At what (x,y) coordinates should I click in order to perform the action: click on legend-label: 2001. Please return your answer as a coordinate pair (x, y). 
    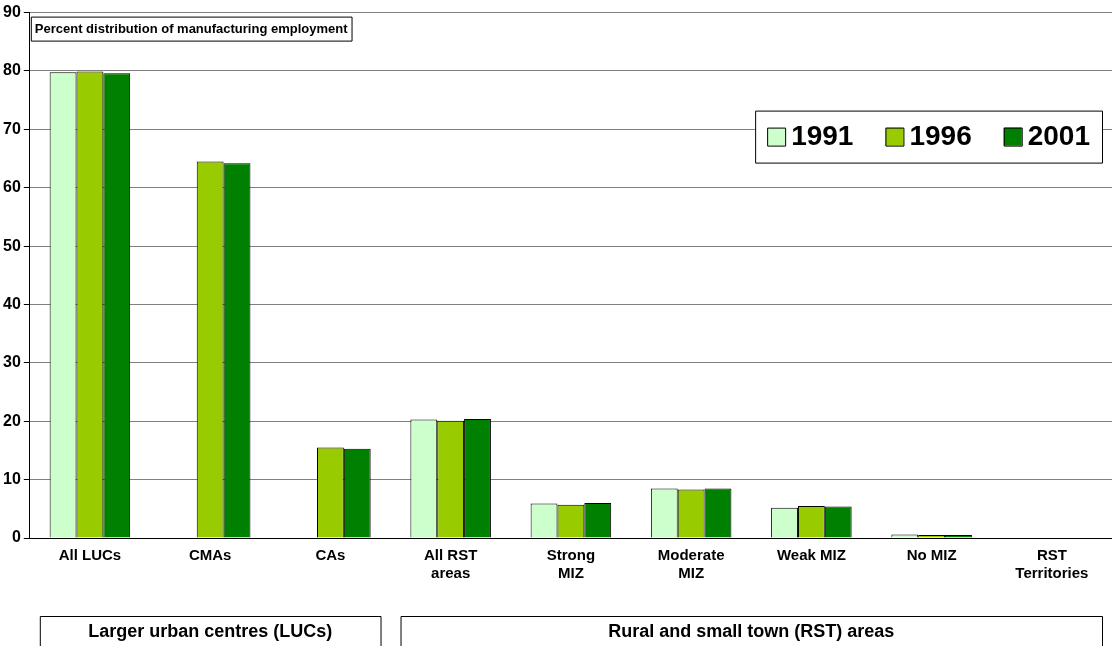
    Looking at the image, I should click on (1059, 136).